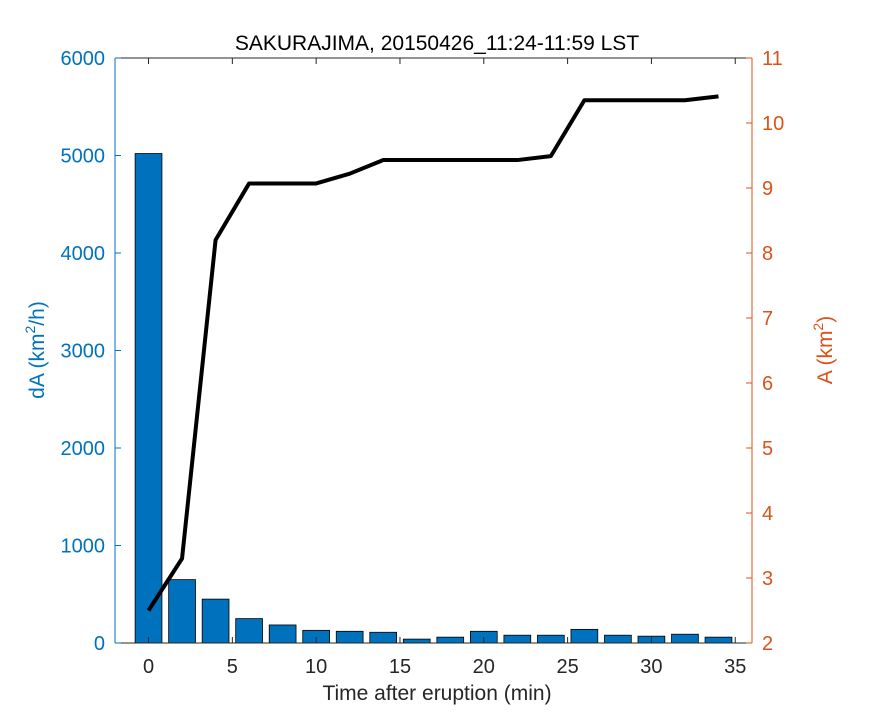 This screenshot has width=875, height=723. What do you see at coordinates (436, 693) in the screenshot?
I see `x-axis-label: Time after eruption (min)` at bounding box center [436, 693].